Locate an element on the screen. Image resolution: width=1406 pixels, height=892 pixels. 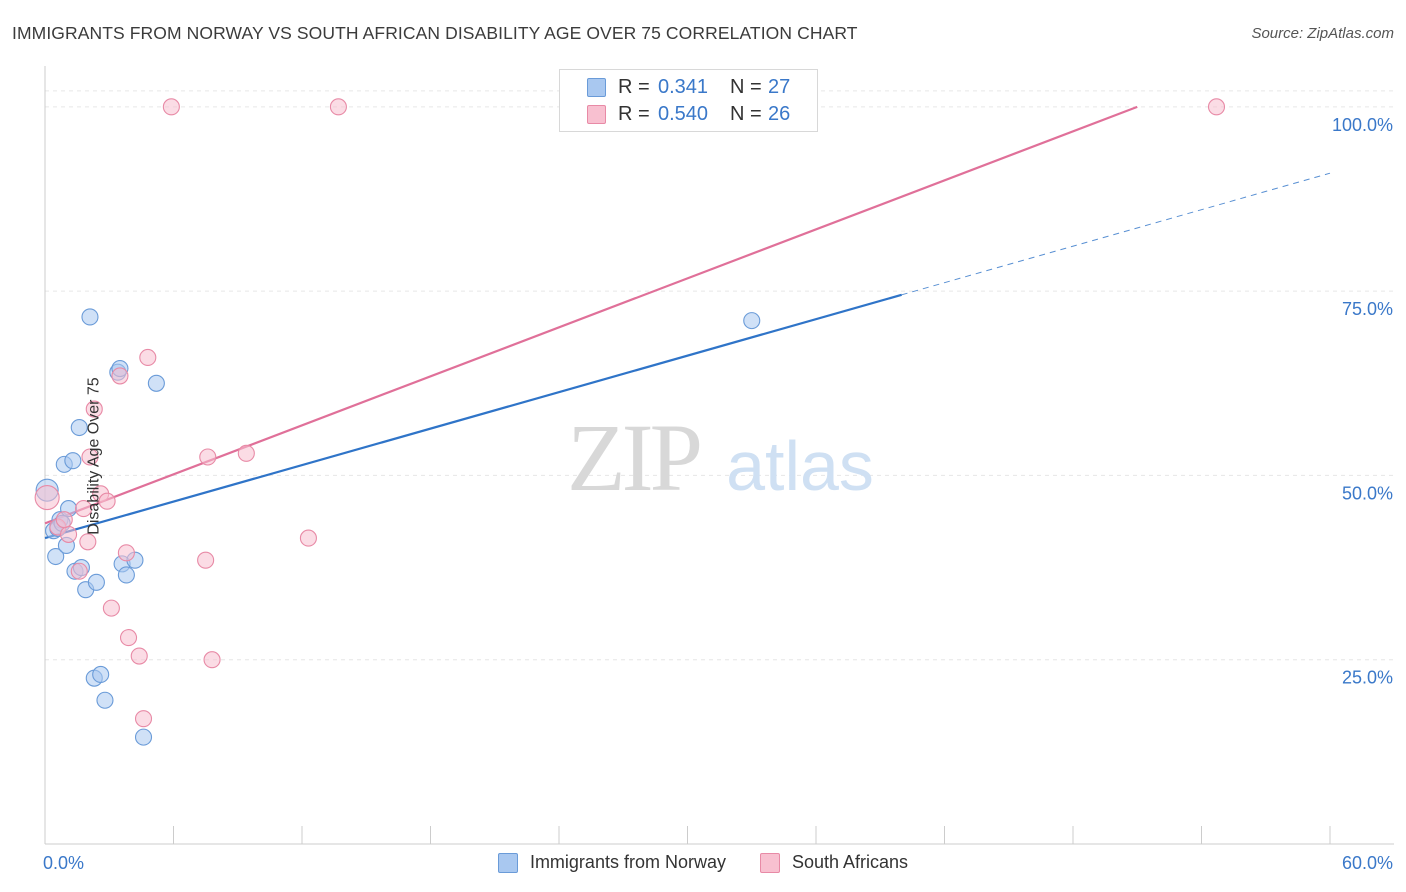
series-name-norway: Immigrants from Norway is located at coordinates (627, 862).